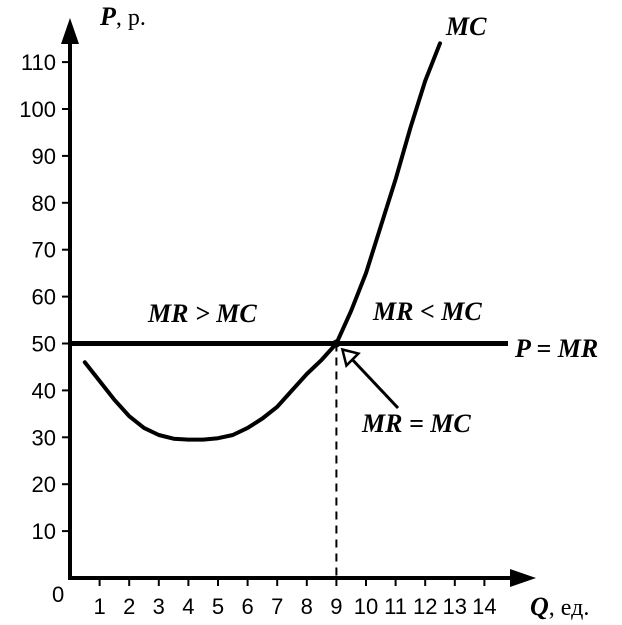  What do you see at coordinates (416, 423) in the screenshot?
I see `annotation-label: MR = MC` at bounding box center [416, 423].